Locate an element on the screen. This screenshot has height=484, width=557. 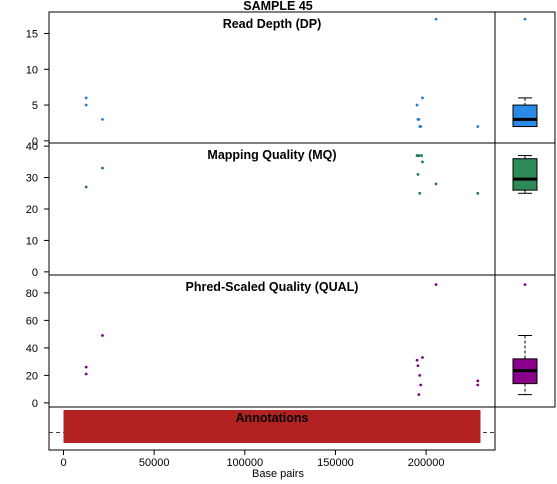
x-tick-label: 0 is located at coordinates (63, 463).